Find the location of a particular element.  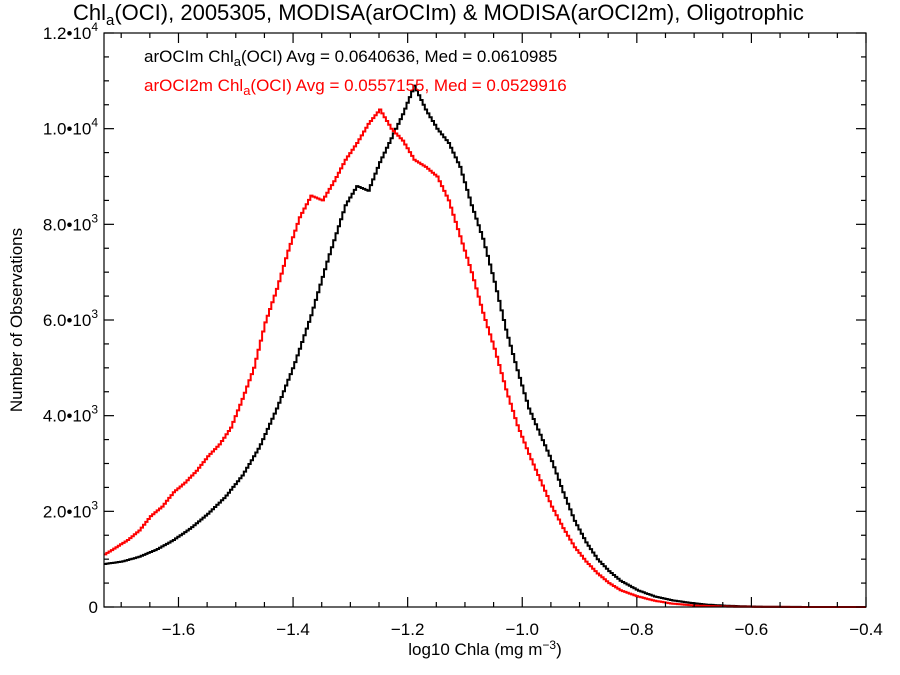

y-tick-label-exponent-3: 3 is located at coordinates (94, 314).